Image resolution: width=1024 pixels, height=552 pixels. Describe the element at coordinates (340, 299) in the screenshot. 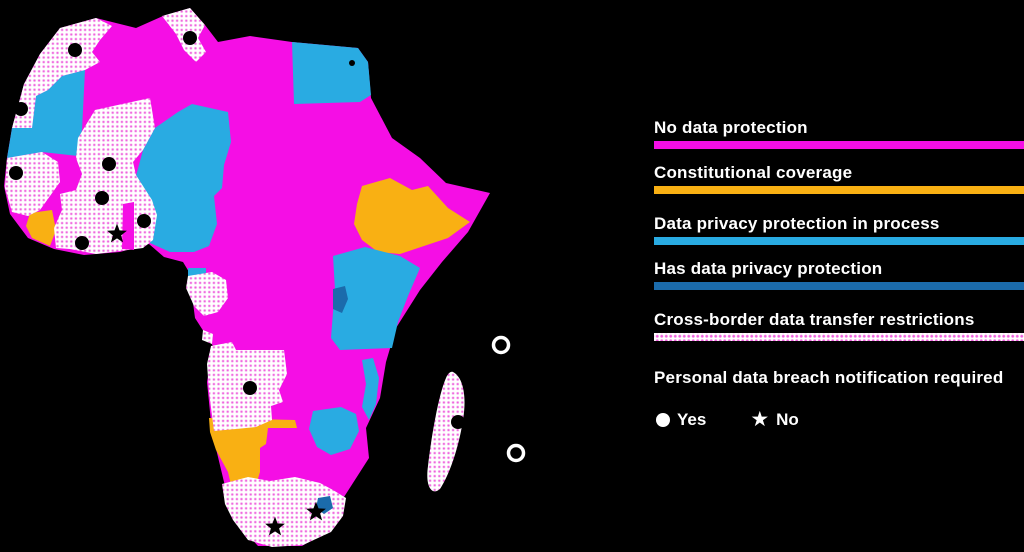

I see `country-rwanda-burundi` at that location.